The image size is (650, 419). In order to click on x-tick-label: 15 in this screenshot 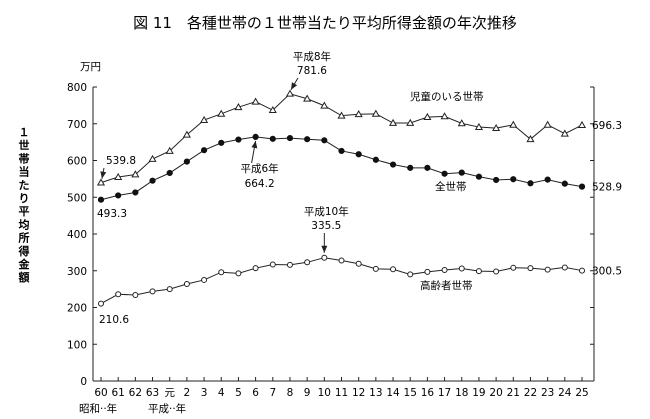, I will do `click(410, 393)`.